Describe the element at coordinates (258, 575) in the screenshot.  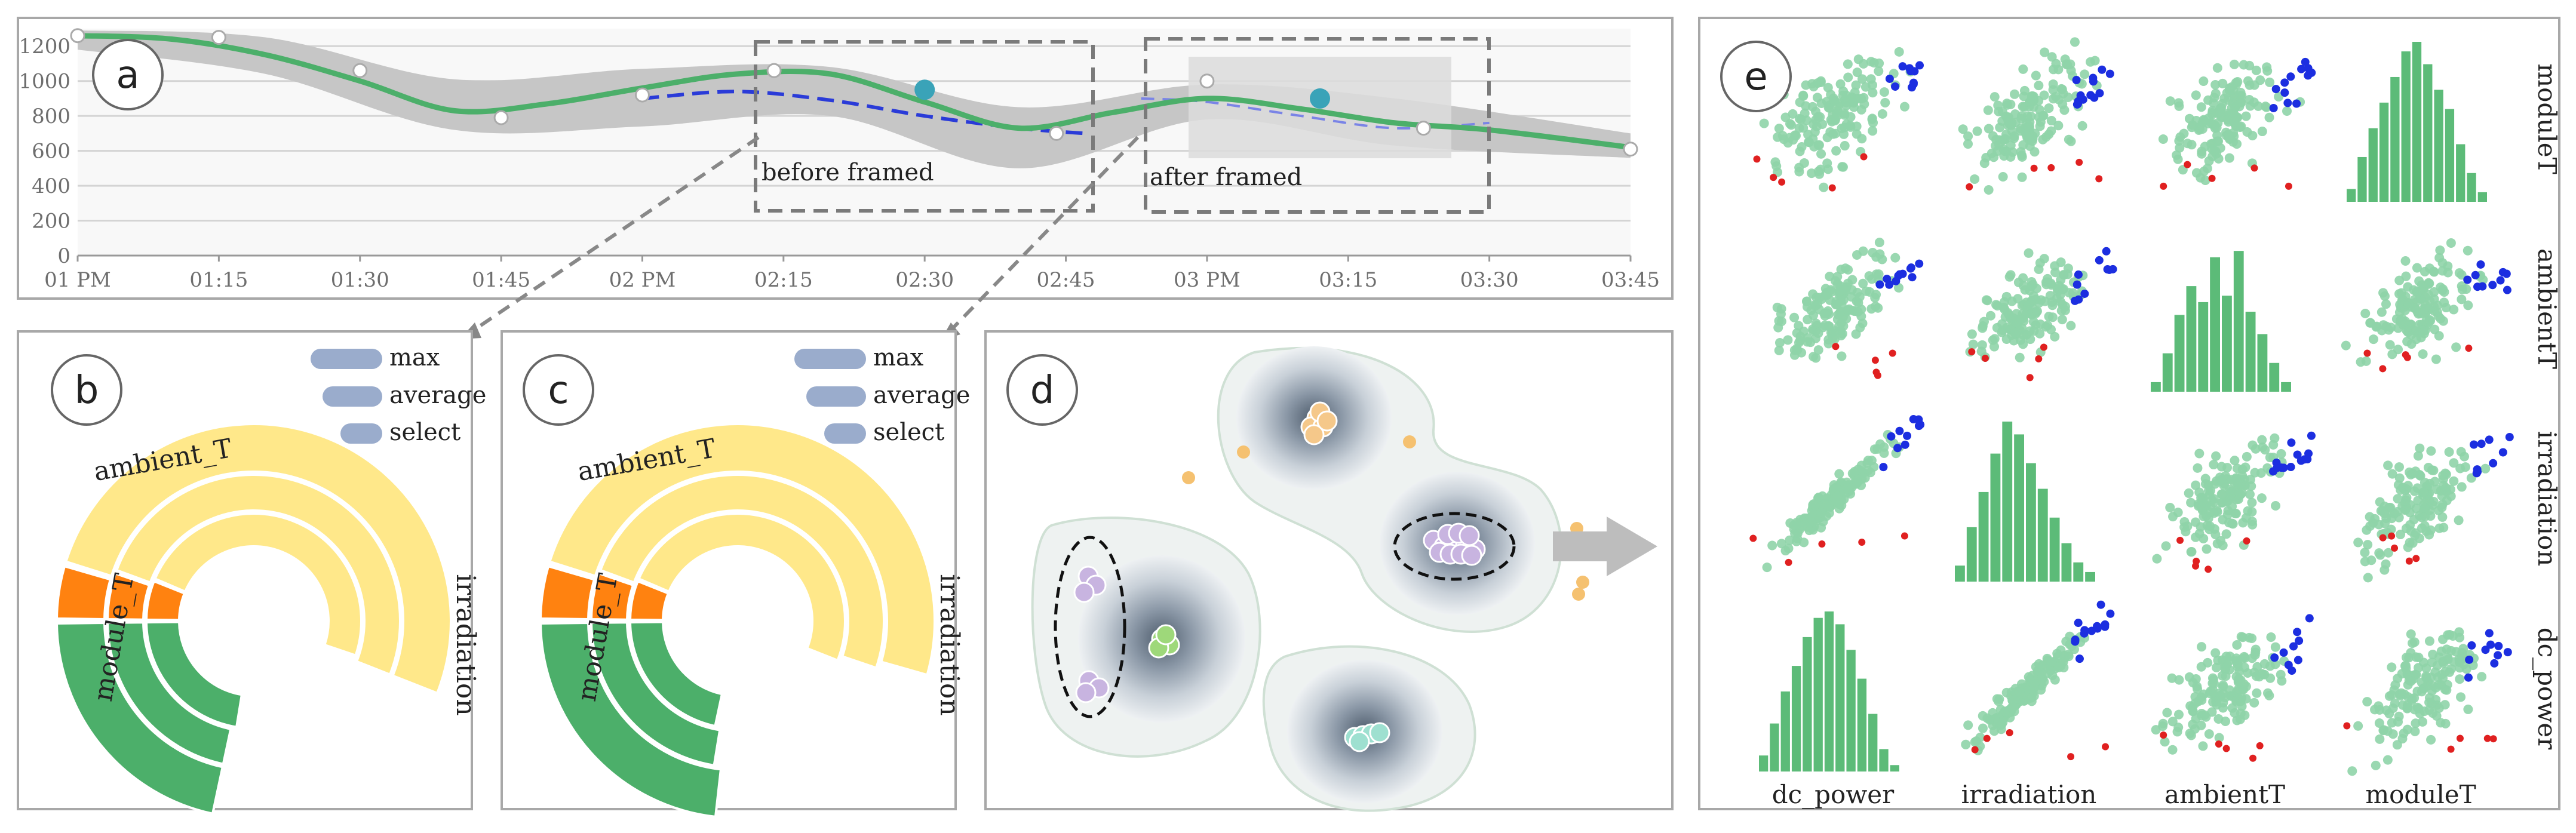
I see `radial-bar-irradiation-average` at that location.